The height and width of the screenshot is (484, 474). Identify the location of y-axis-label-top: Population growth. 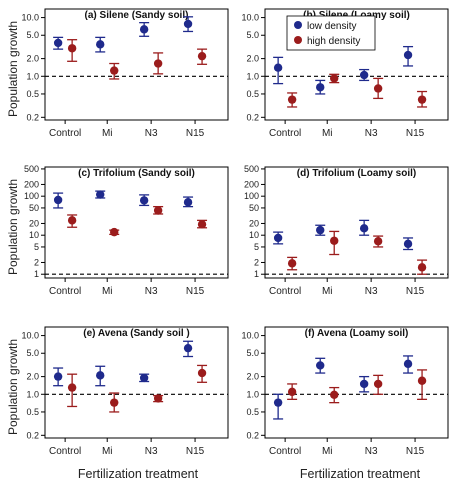
(13, 69).